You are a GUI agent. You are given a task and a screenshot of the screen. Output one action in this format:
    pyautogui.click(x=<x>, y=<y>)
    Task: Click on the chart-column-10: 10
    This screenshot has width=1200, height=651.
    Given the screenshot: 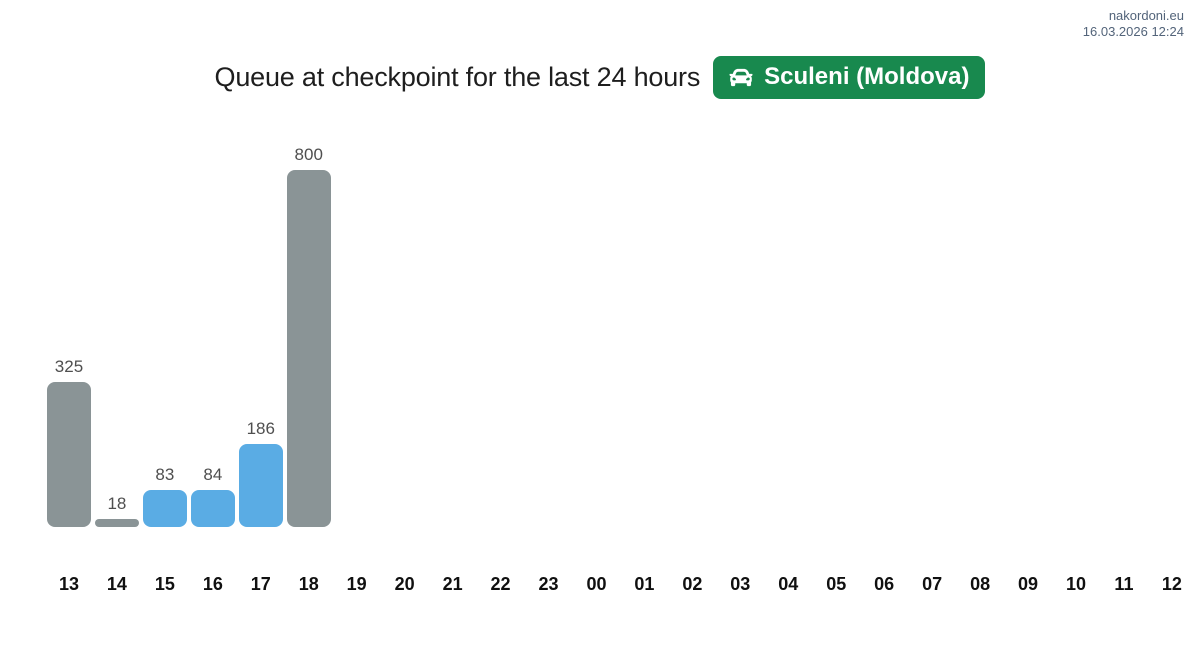 What is the action you would take?
    pyautogui.click(x=1076, y=362)
    